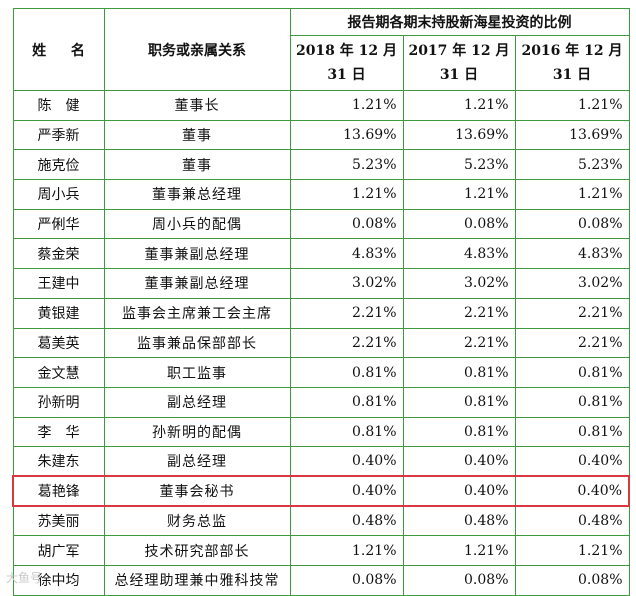 The width and height of the screenshot is (636, 596). I want to click on table-row: 施克俭 董事 5.23% 5.23% 5.23%, so click(321, 165).